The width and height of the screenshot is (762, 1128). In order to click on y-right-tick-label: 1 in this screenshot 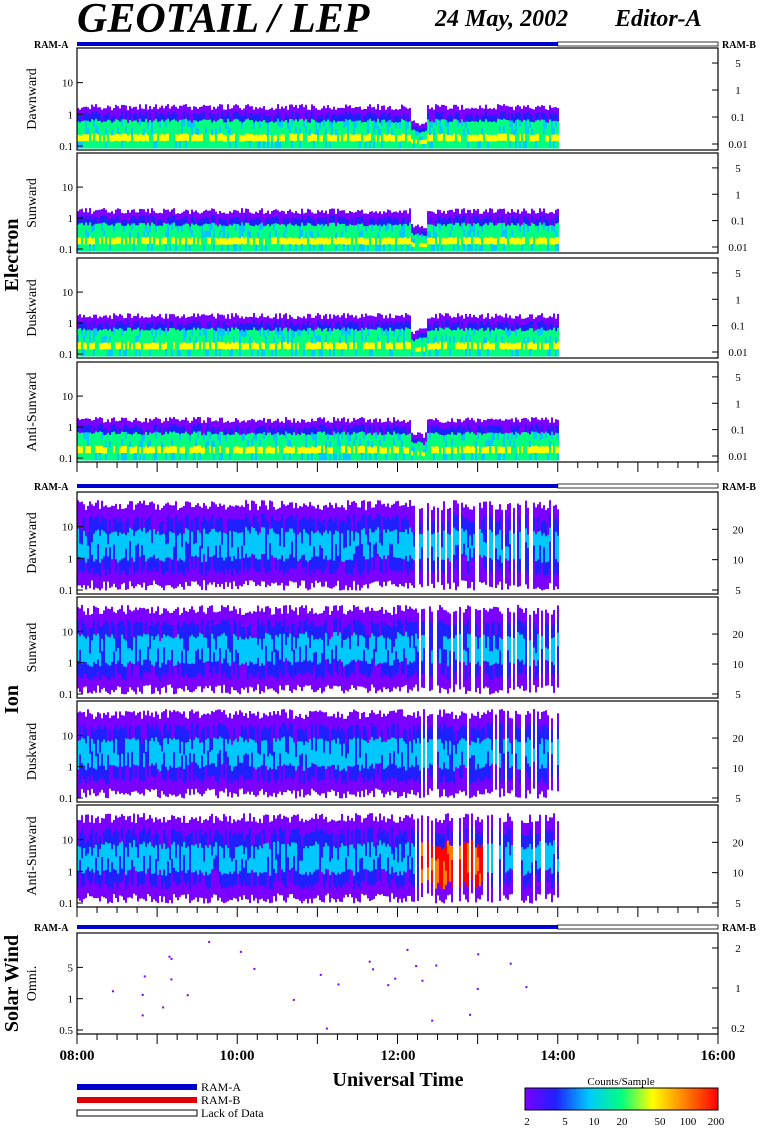, I will do `click(738, 300)`.